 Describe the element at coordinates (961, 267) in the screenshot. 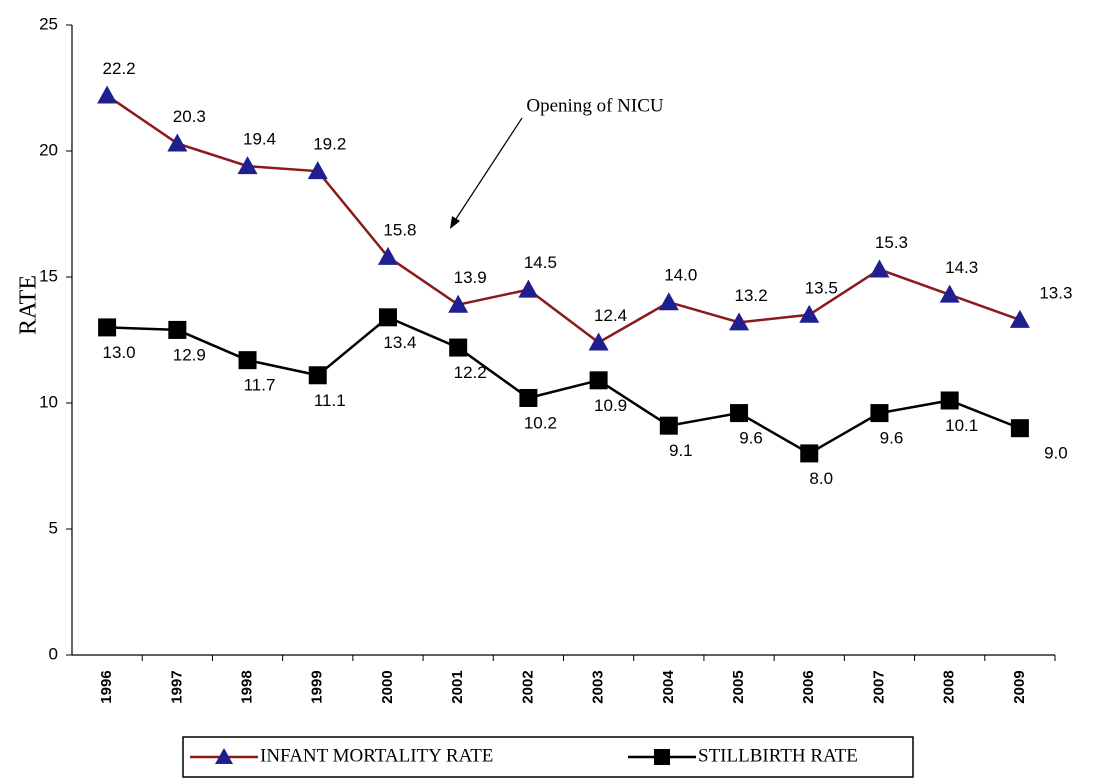

I see `value-label: 14.3` at that location.